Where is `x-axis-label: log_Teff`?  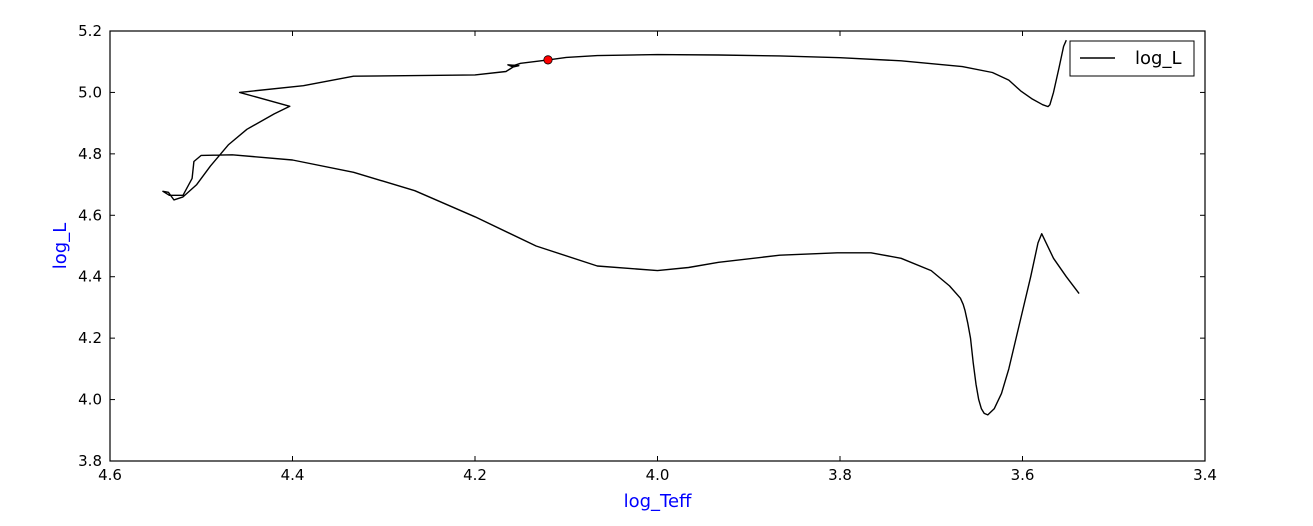
x-axis-label: log_Teff is located at coordinates (658, 501).